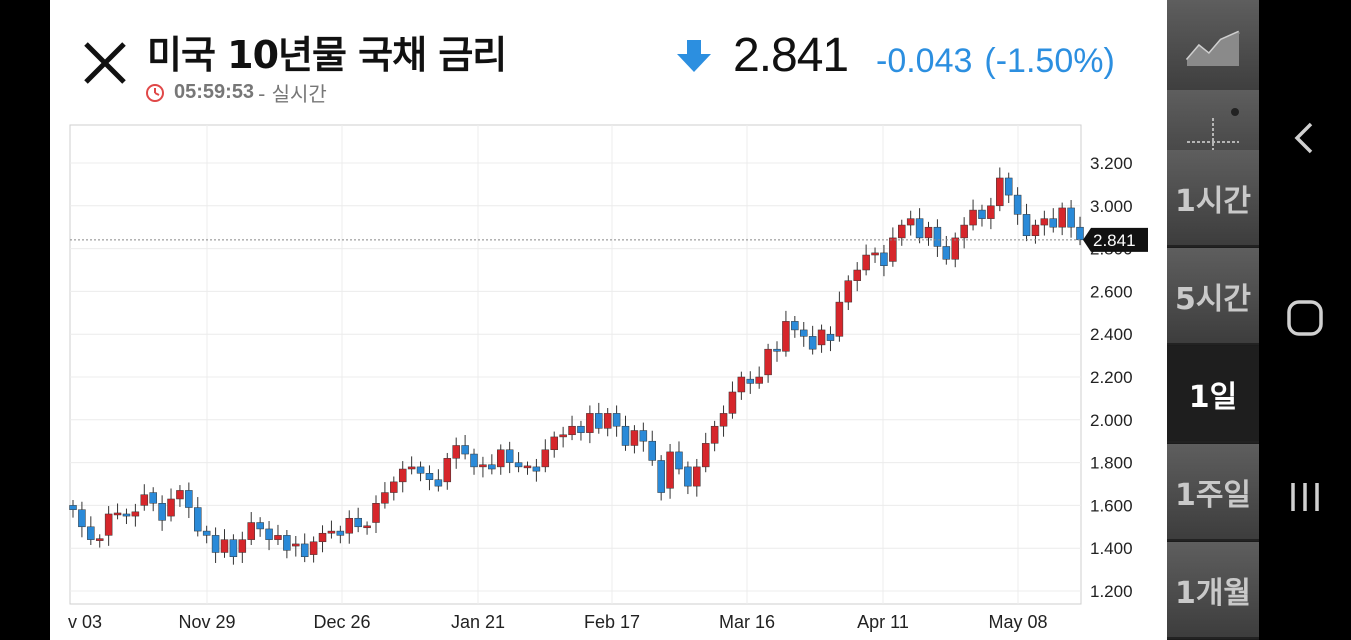  I want to click on last-price: 2.841, so click(791, 55).